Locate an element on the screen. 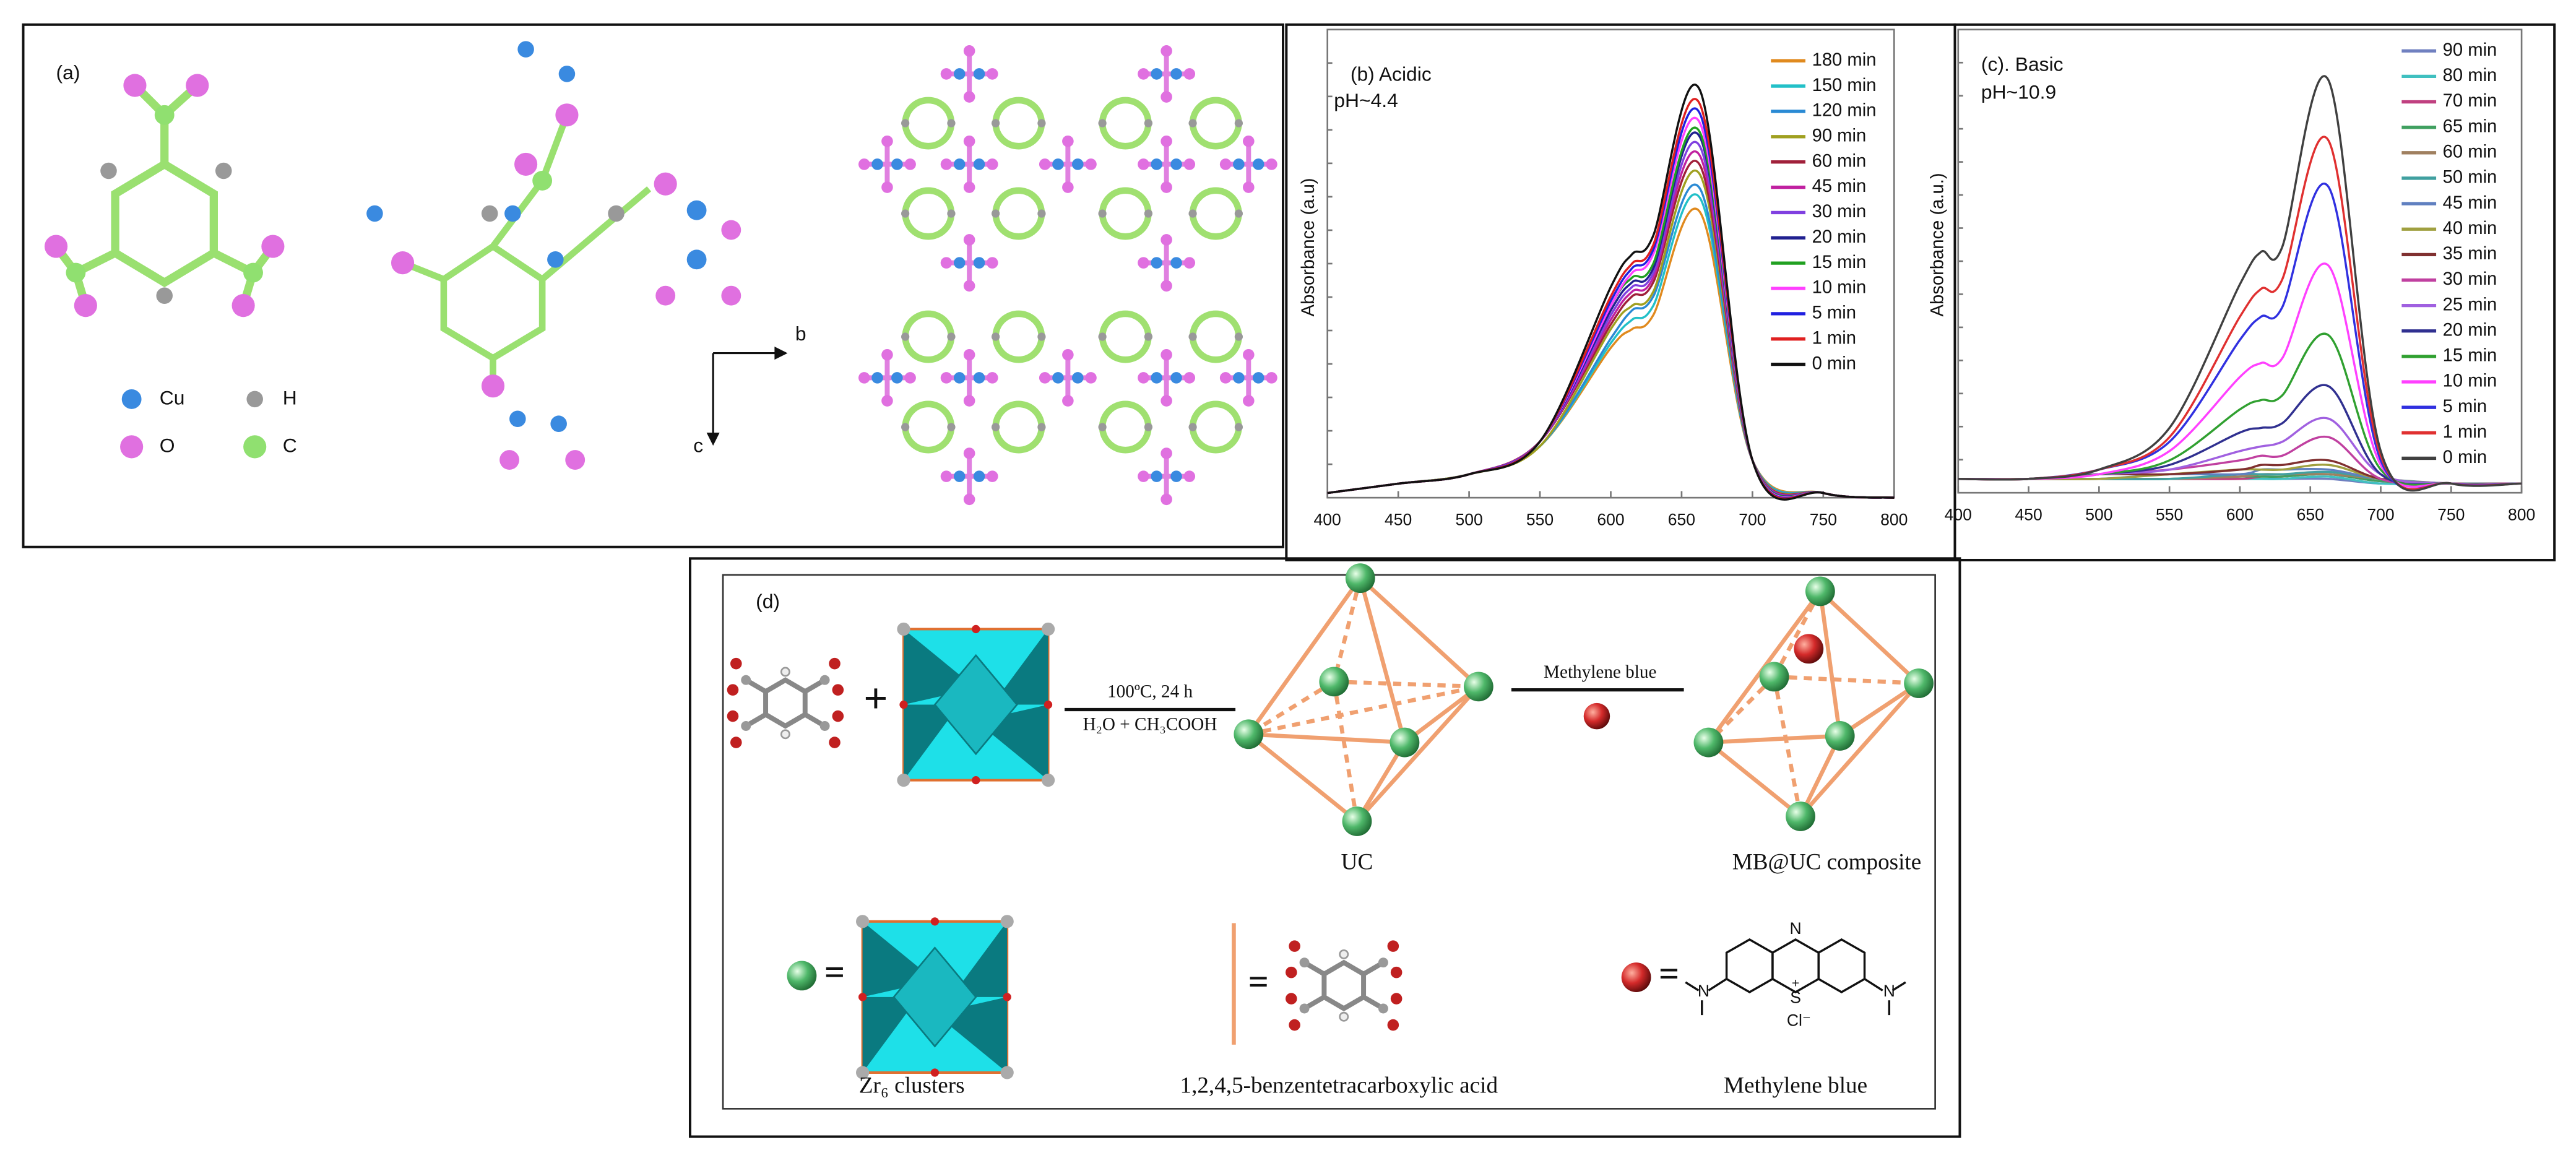 The height and width of the screenshot is (1158, 2576). arrow-label: Methylene blue is located at coordinates (1600, 672).